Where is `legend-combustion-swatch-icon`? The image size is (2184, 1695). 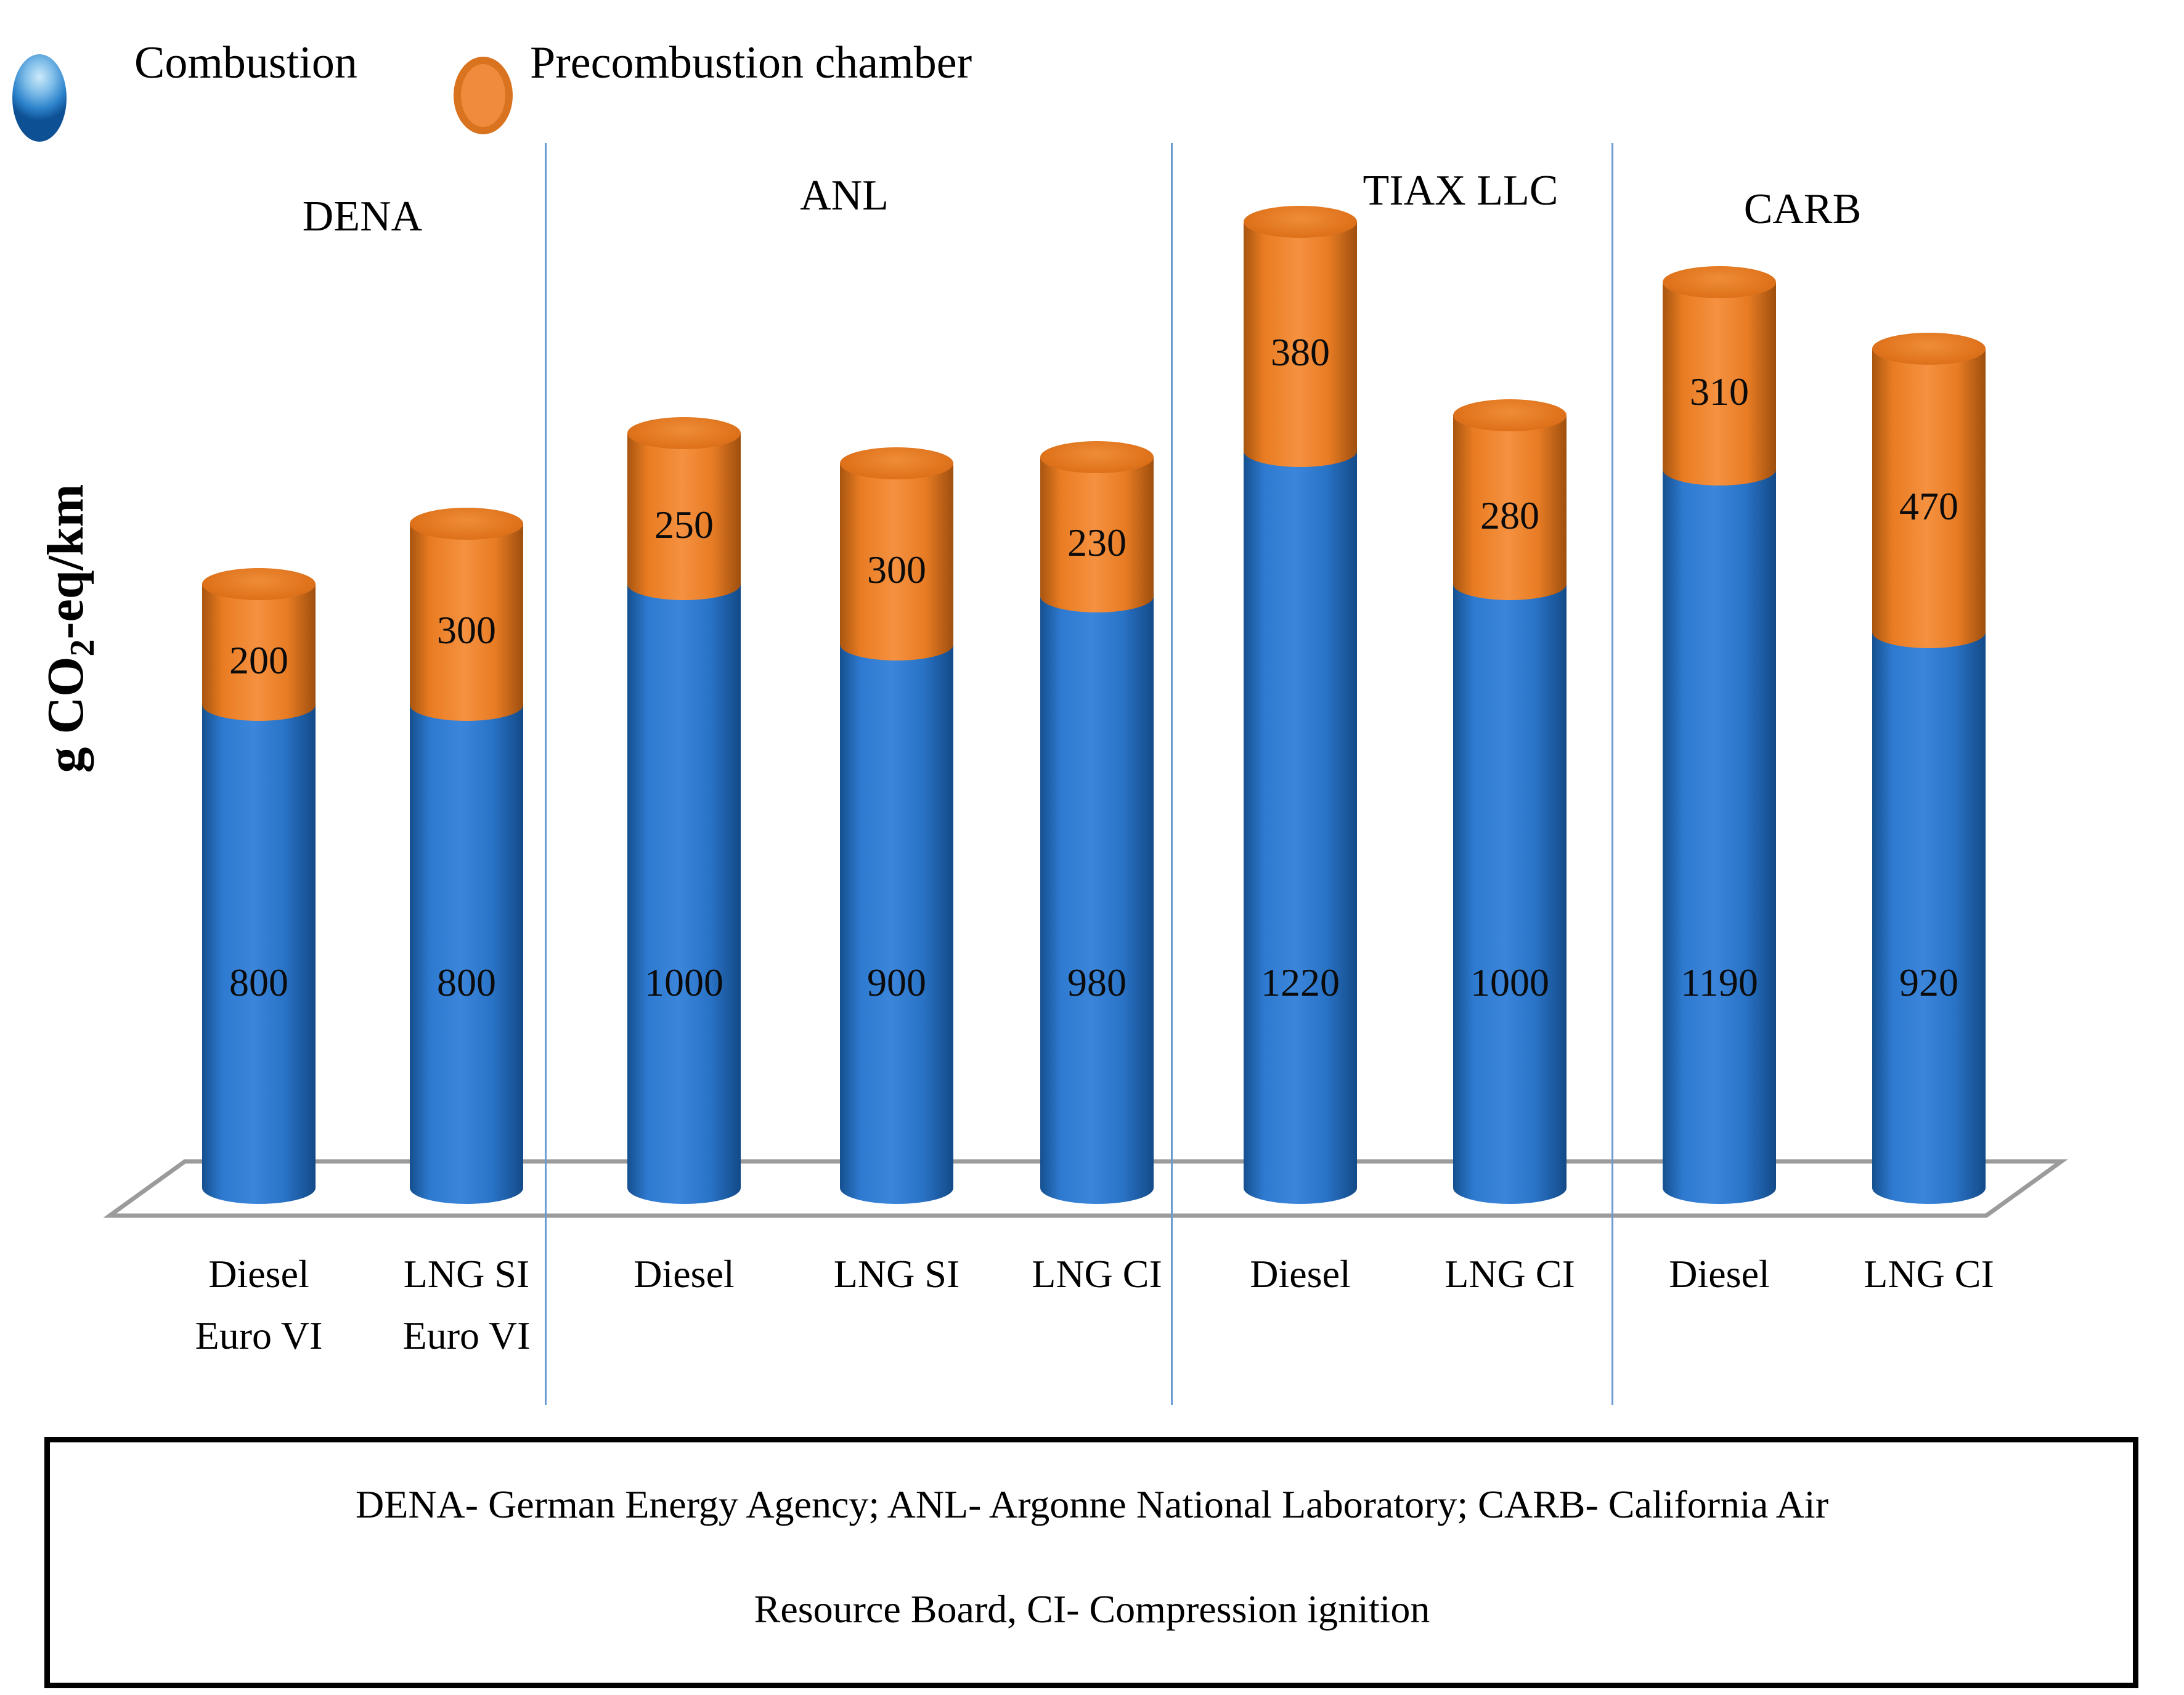
legend-combustion-swatch-icon is located at coordinates (39, 98).